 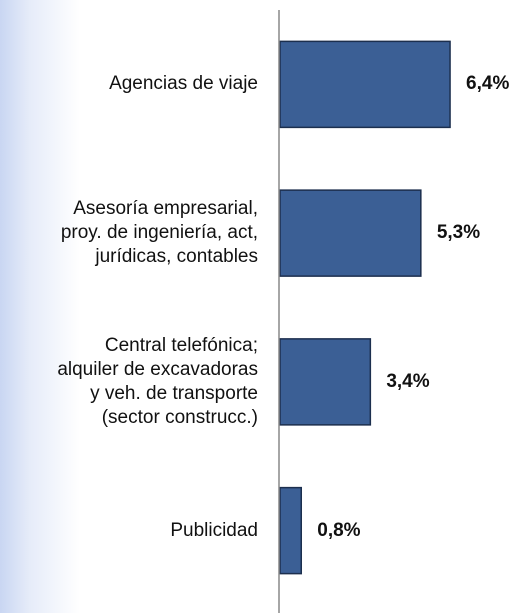 I want to click on value-label: 6,4%, so click(x=488, y=84).